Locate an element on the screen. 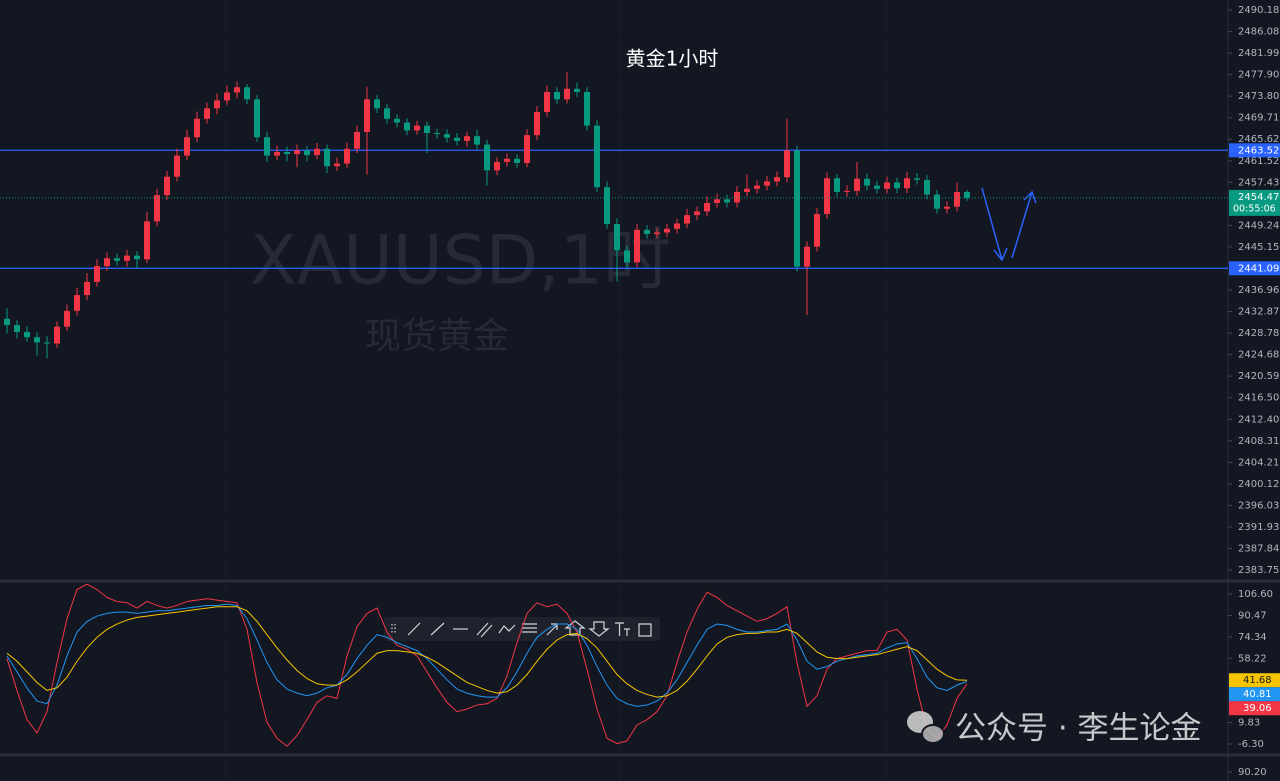 The height and width of the screenshot is (781, 1280). y-tick-label: 2420.59 is located at coordinates (1258, 376).